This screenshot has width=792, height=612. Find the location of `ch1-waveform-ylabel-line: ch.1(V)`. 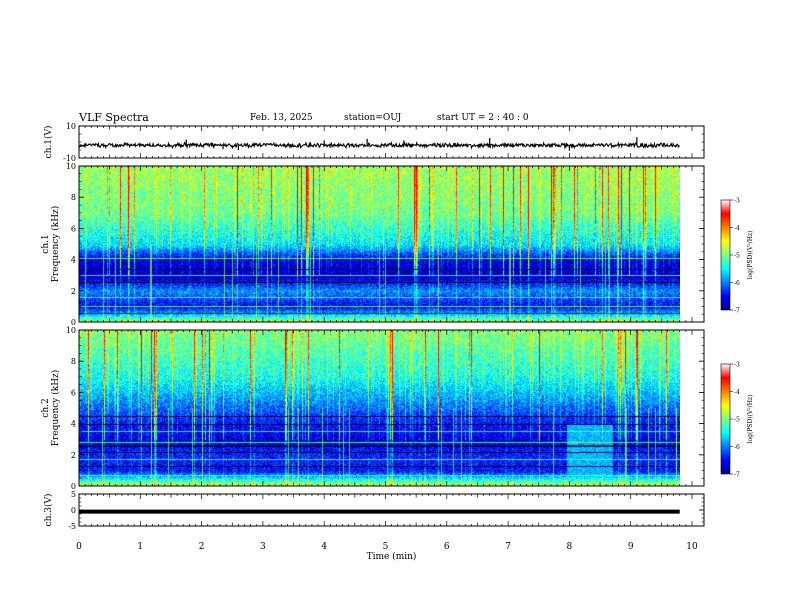

ch1-waveform-ylabel-line: ch.1(V) is located at coordinates (48, 142).